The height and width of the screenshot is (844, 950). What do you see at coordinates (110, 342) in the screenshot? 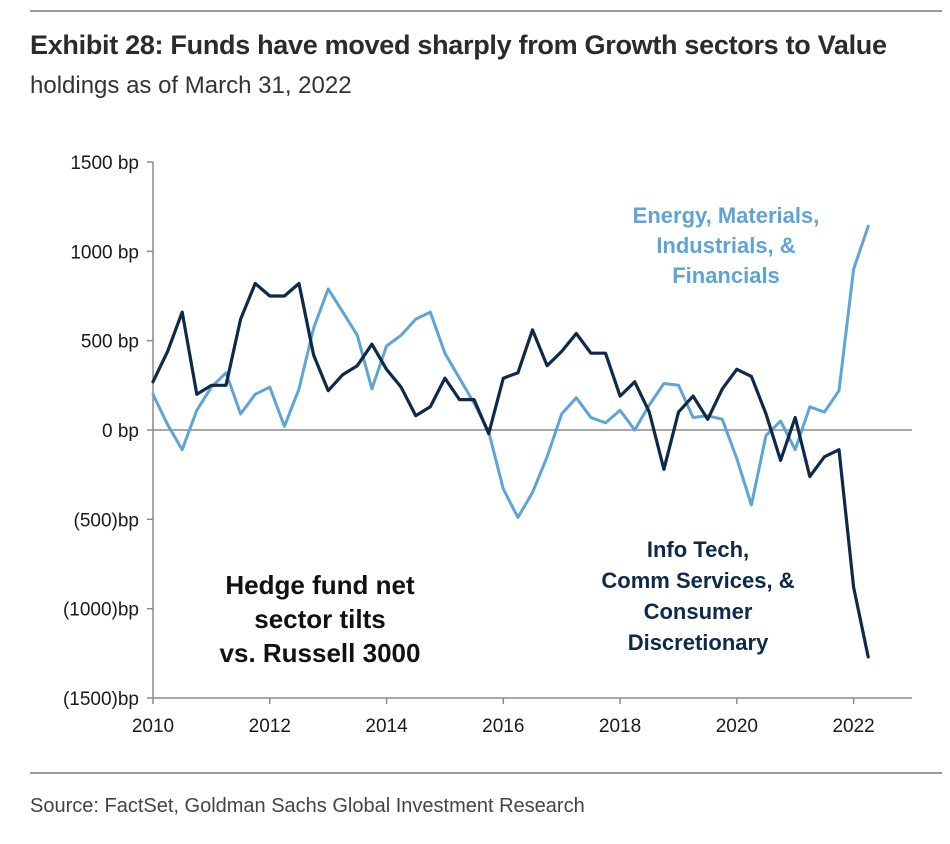
I see `y-tick-label: 500 bp` at bounding box center [110, 342].